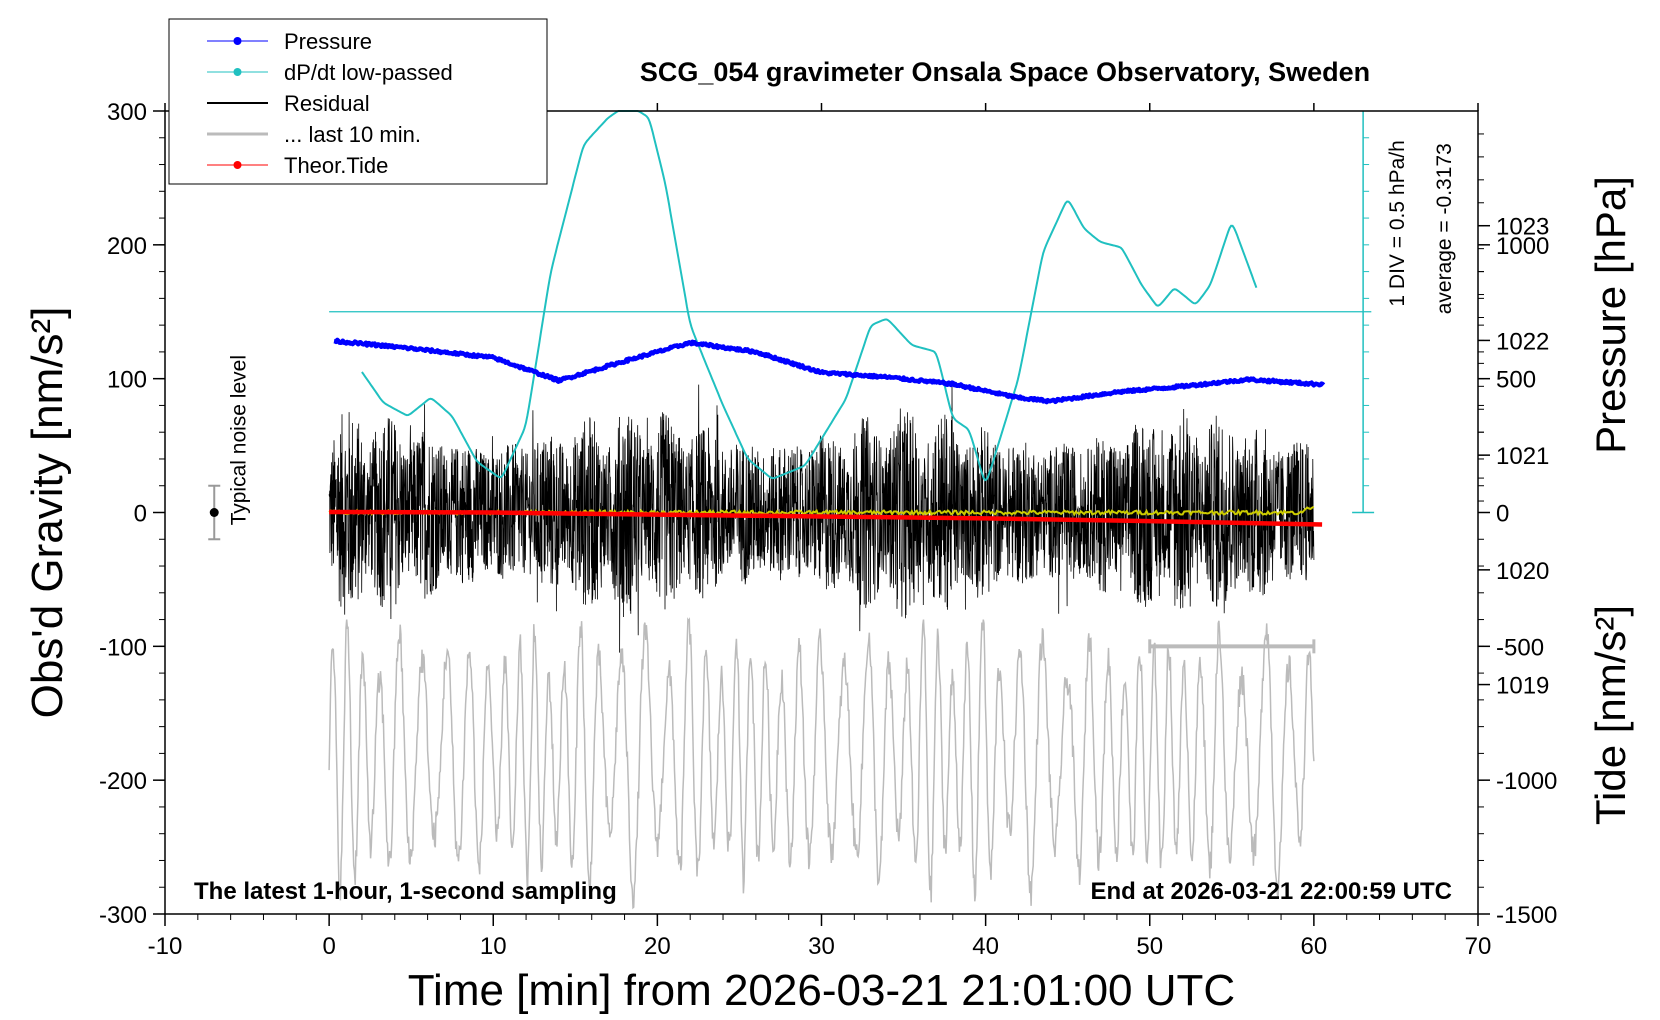  Describe the element at coordinates (1522, 456) in the screenshot. I see `pressure-tick-label: 1021` at that location.